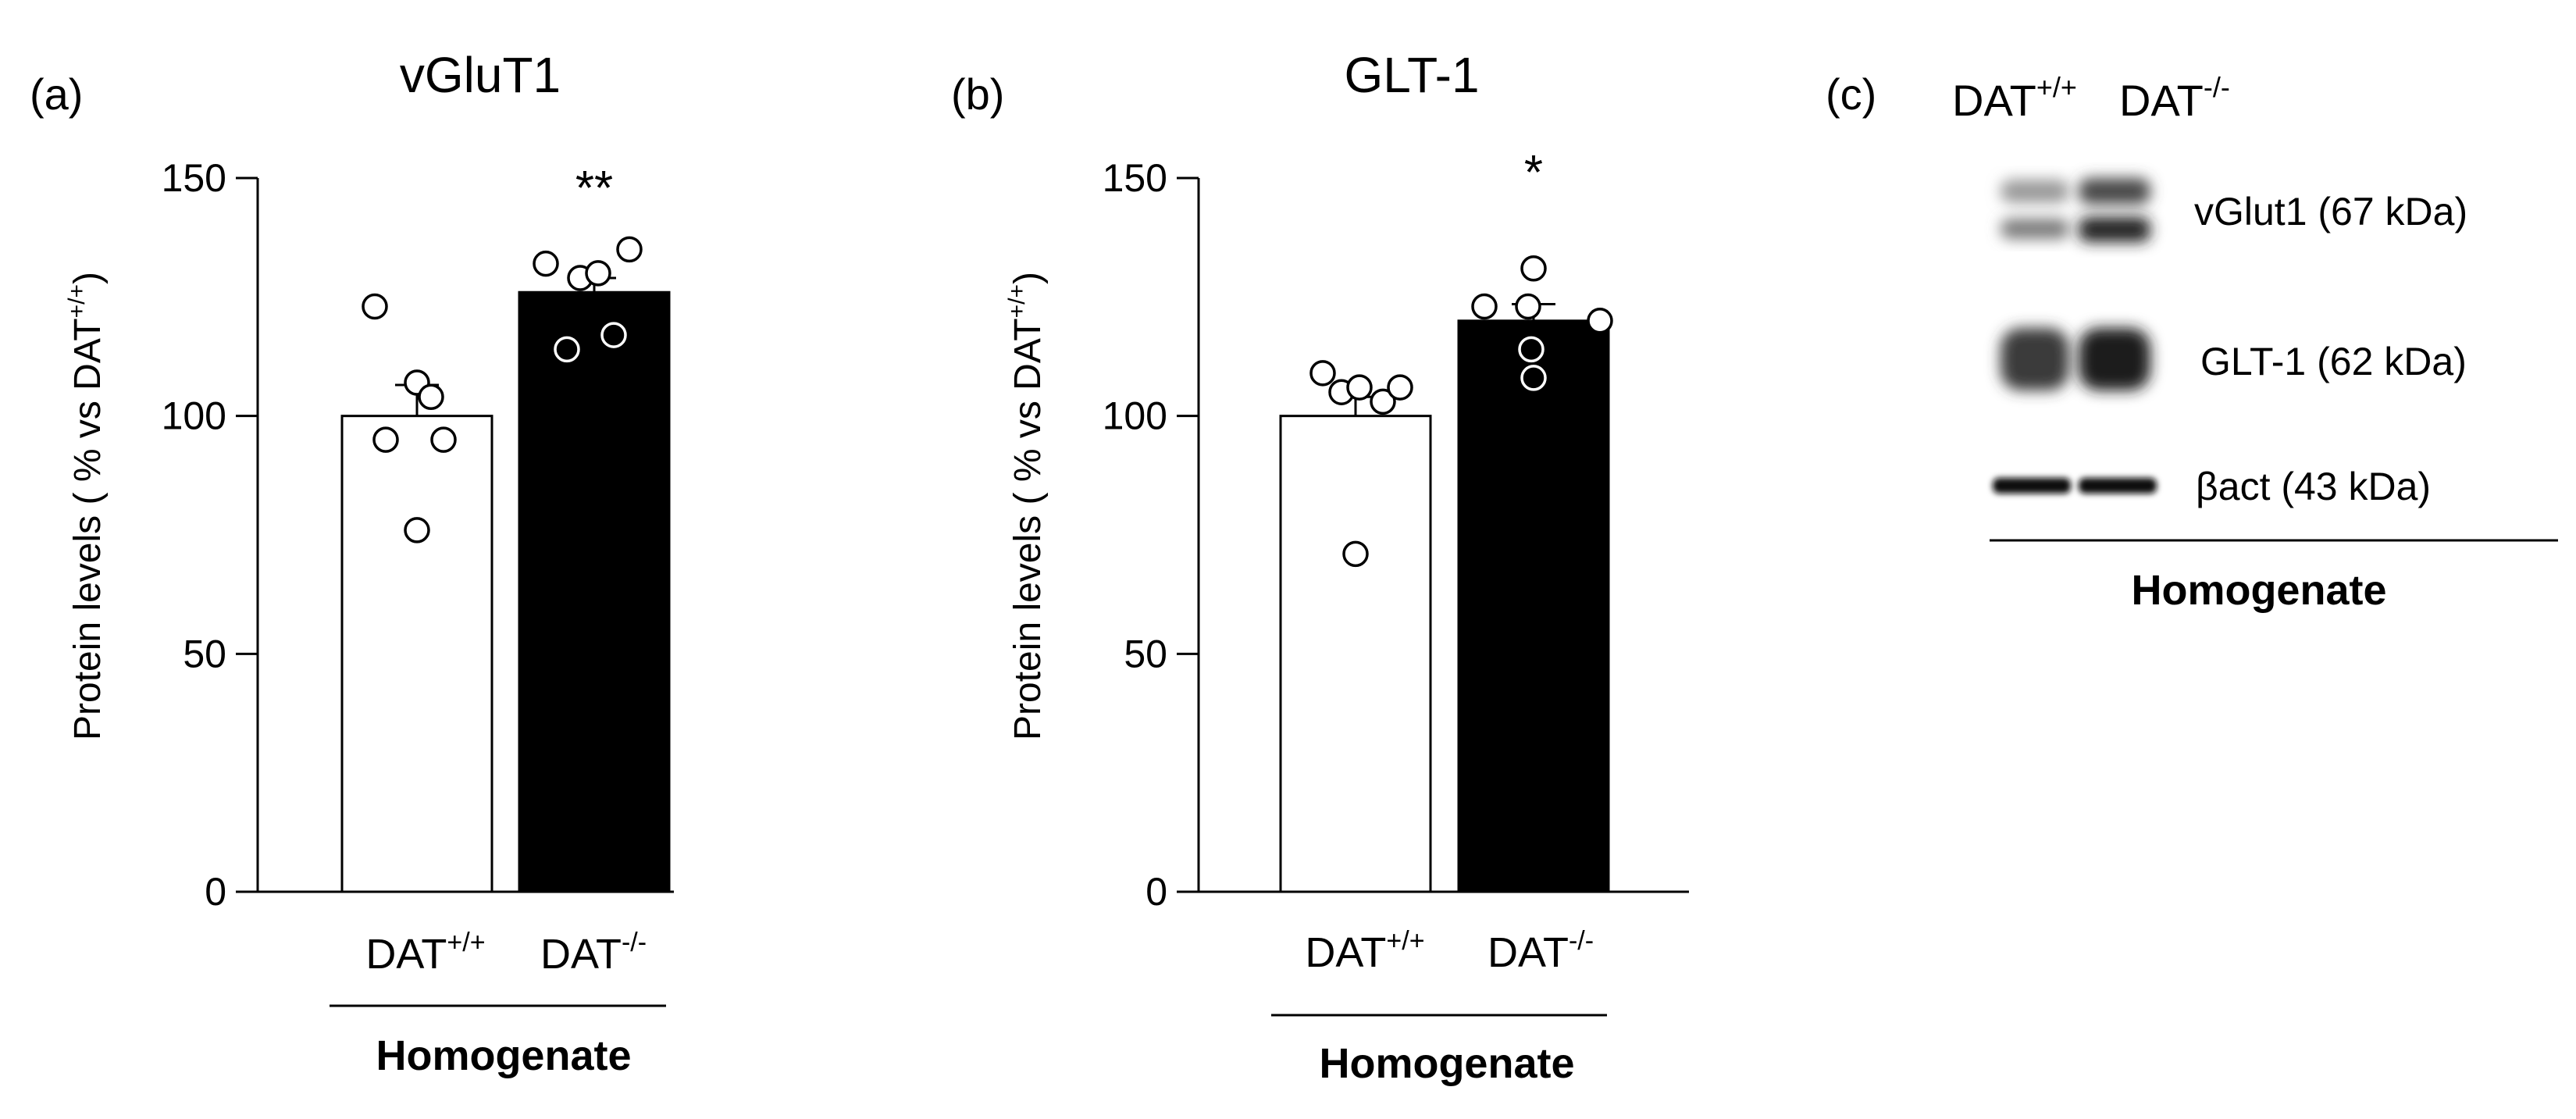  I want to click on panel-a-y-tick-label-150: 150, so click(194, 178).